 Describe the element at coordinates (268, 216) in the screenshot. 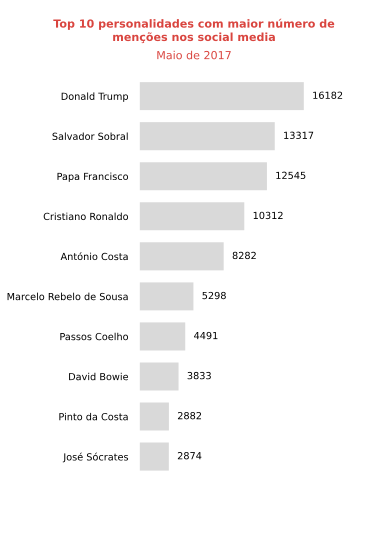

I see `data-label: 10312` at that location.